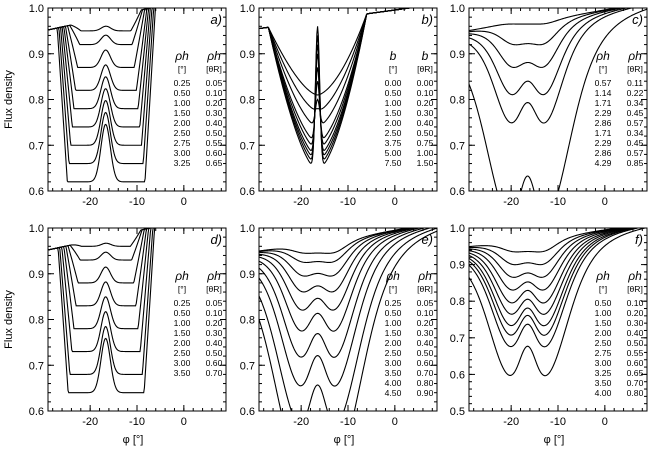 The width and height of the screenshot is (664, 465). I want to click on table-cell: 3.25, so click(182, 163).